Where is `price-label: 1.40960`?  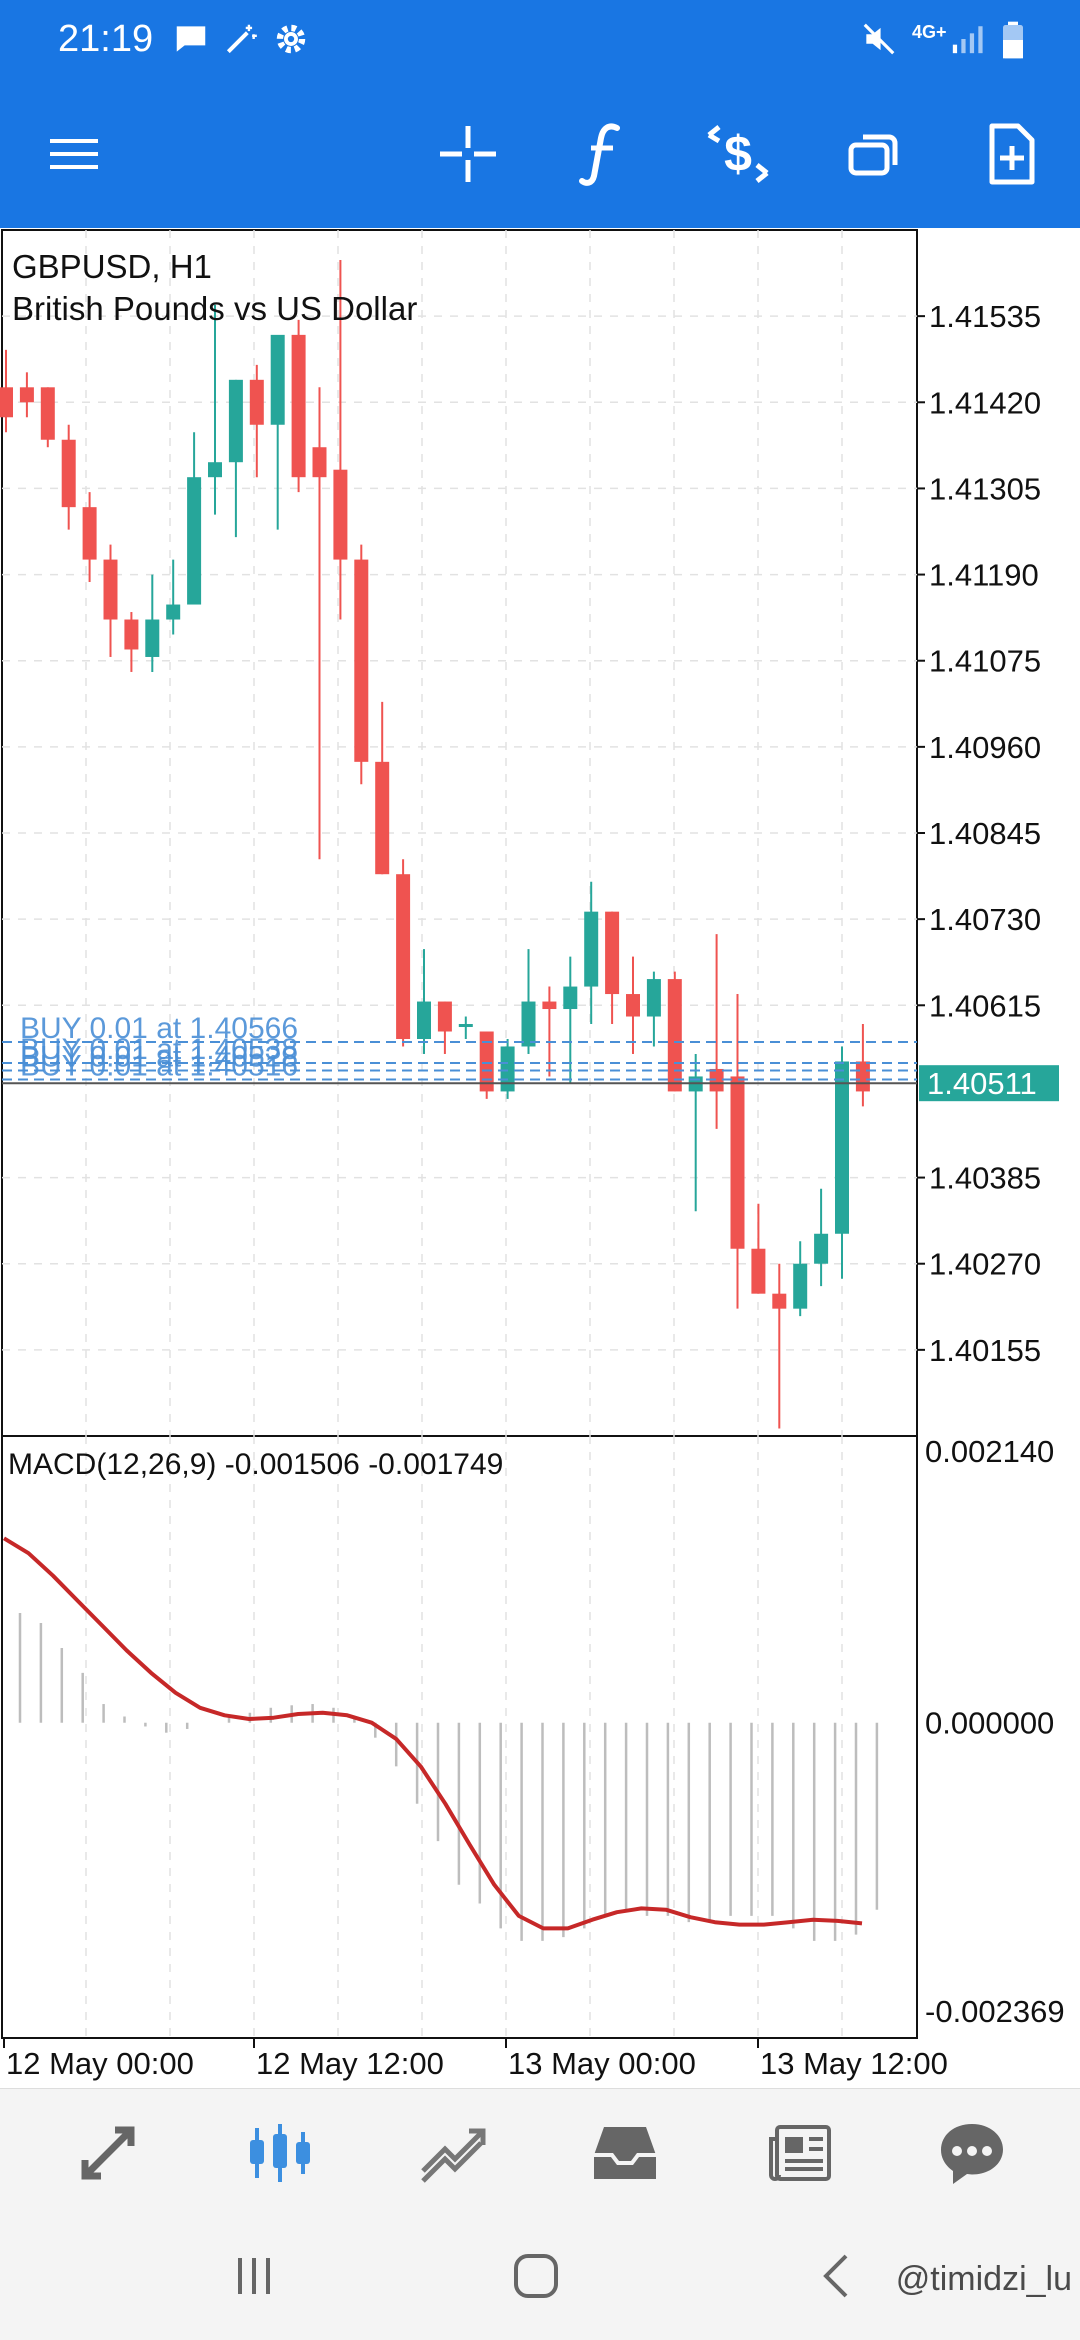 price-label: 1.40960 is located at coordinates (985, 747).